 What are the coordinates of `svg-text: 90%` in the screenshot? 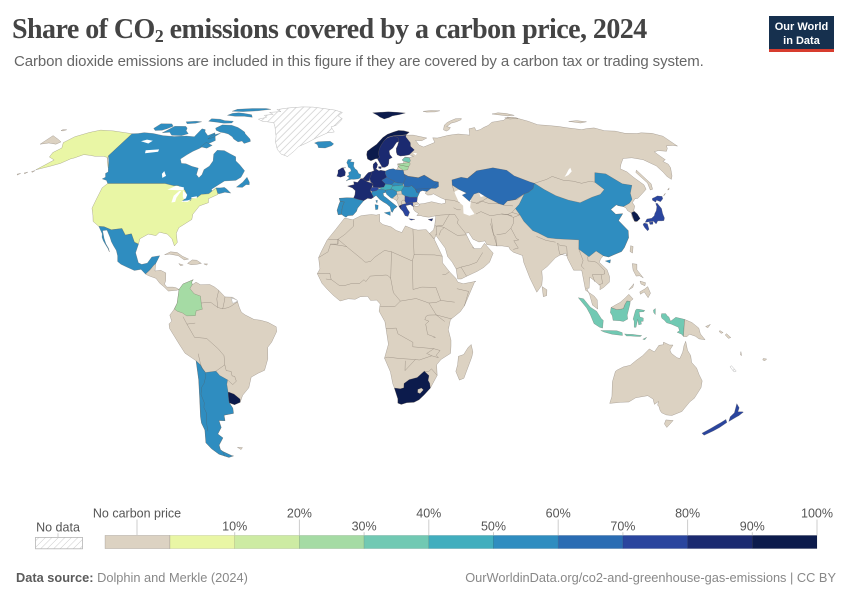 It's located at (752, 527).